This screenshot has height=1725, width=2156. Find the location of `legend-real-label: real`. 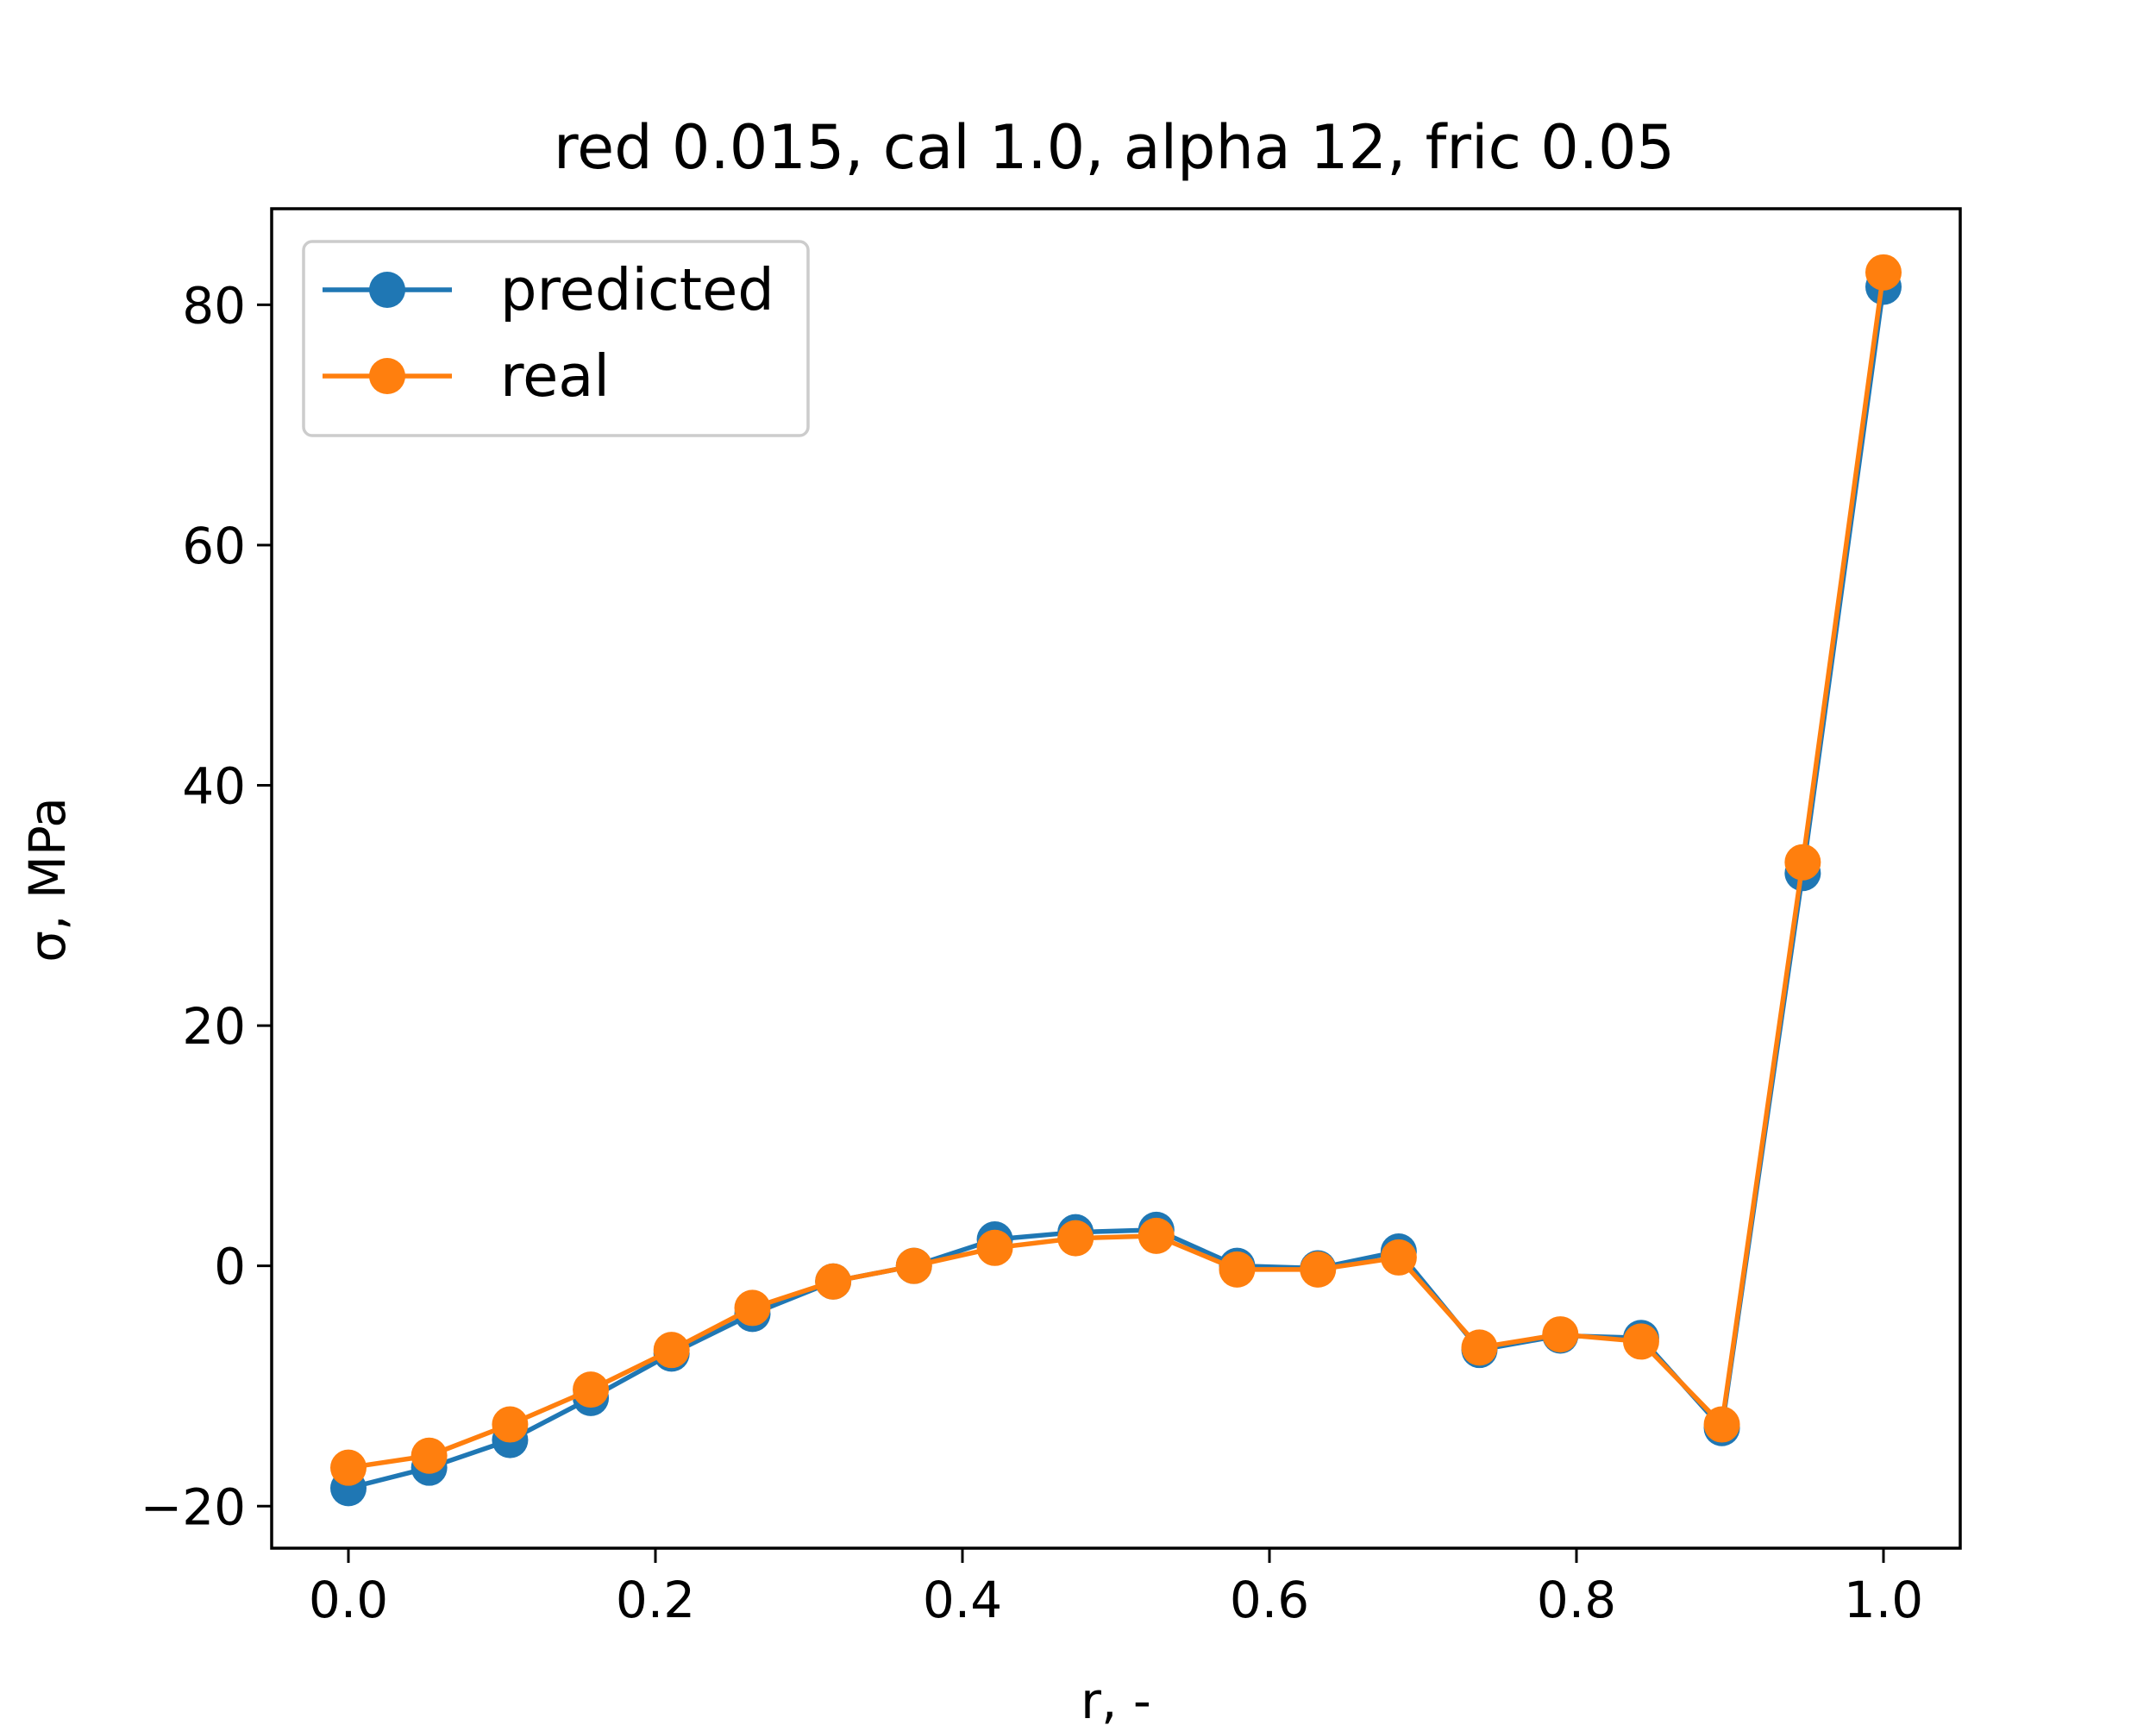

legend-real-label: real is located at coordinates (555, 376).